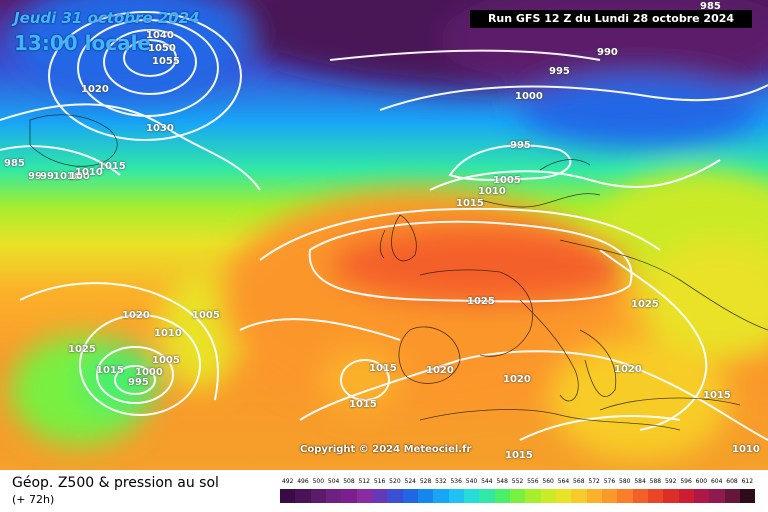  Describe the element at coordinates (732, 481) in the screenshot. I see `scale-label: 608` at that location.